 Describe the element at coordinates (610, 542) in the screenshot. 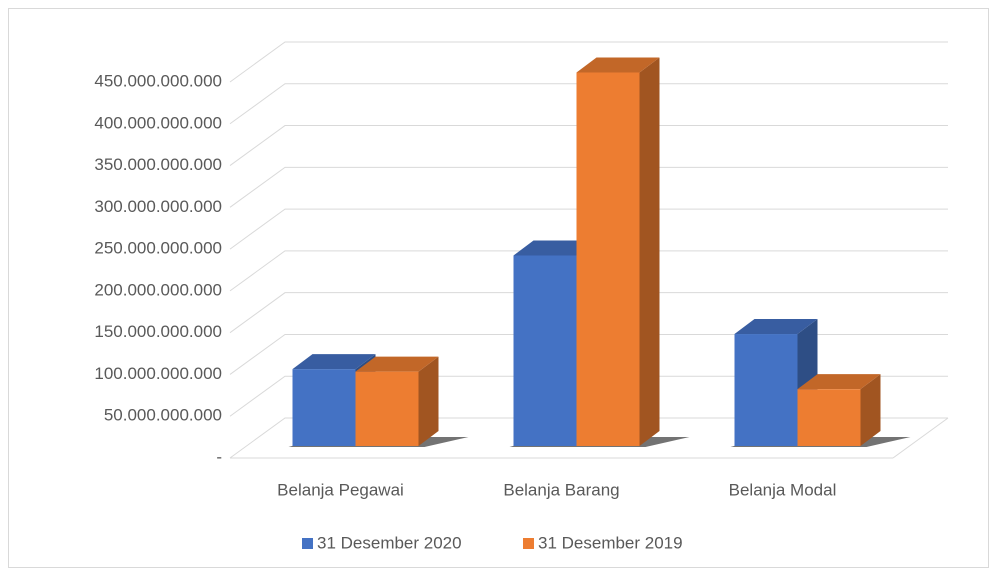

I see `legend-label: 31 Desember 2019` at that location.